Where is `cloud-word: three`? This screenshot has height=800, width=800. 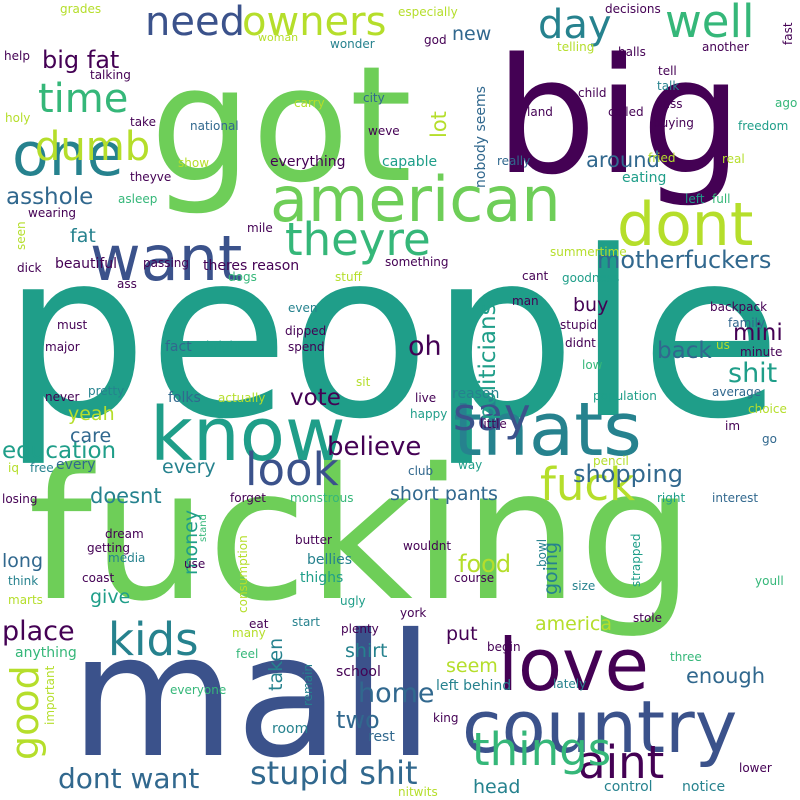
cloud-word: three is located at coordinates (686, 657).